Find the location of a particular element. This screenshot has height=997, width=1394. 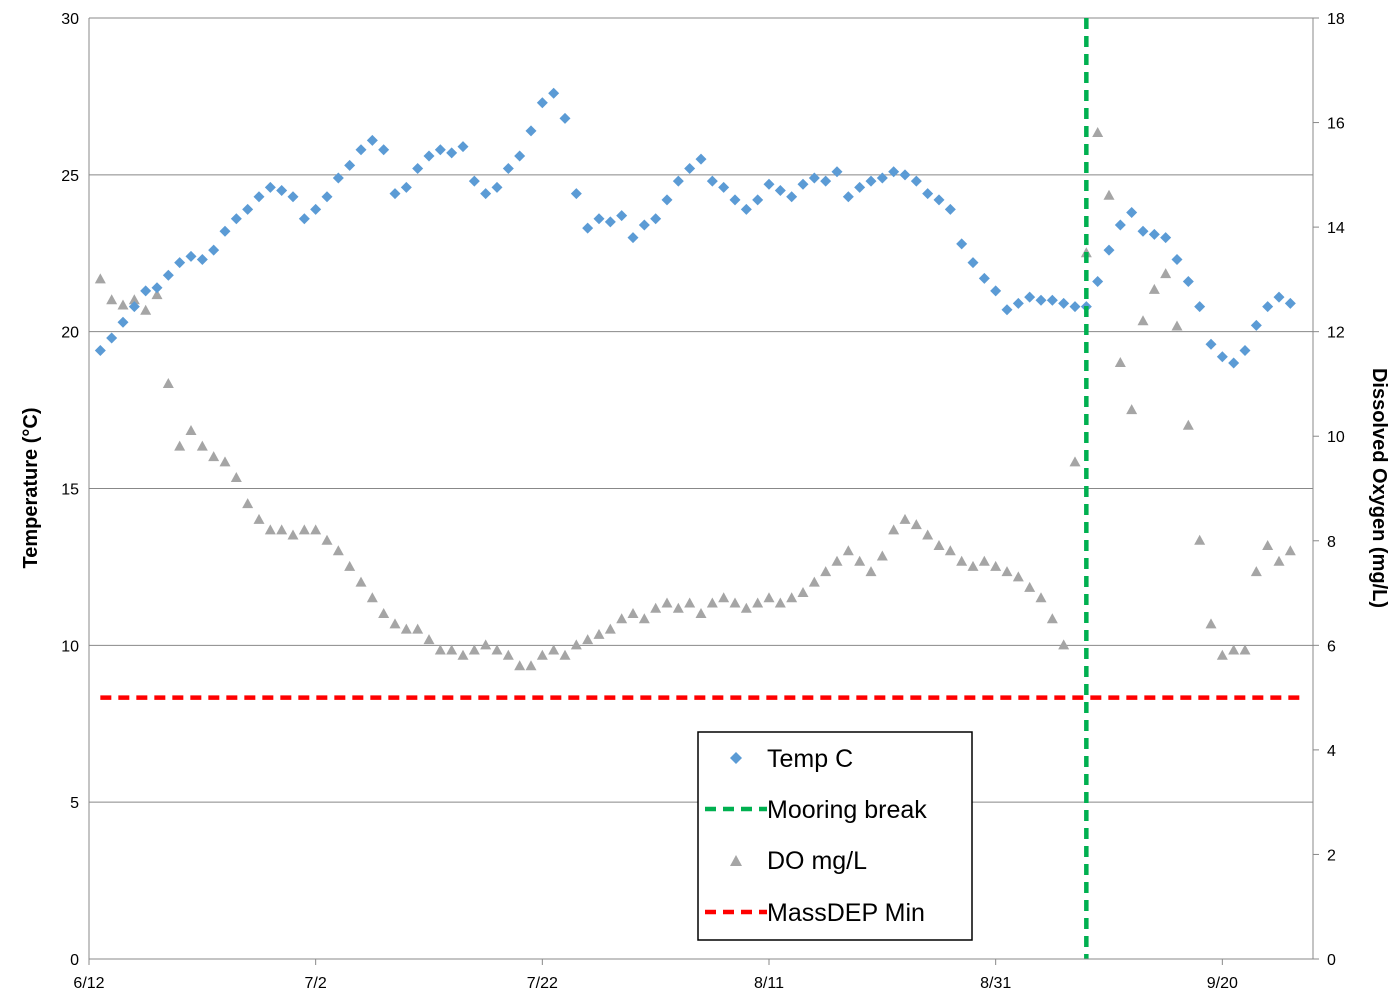

legend-label-temp: Temp C is located at coordinates (810, 759).